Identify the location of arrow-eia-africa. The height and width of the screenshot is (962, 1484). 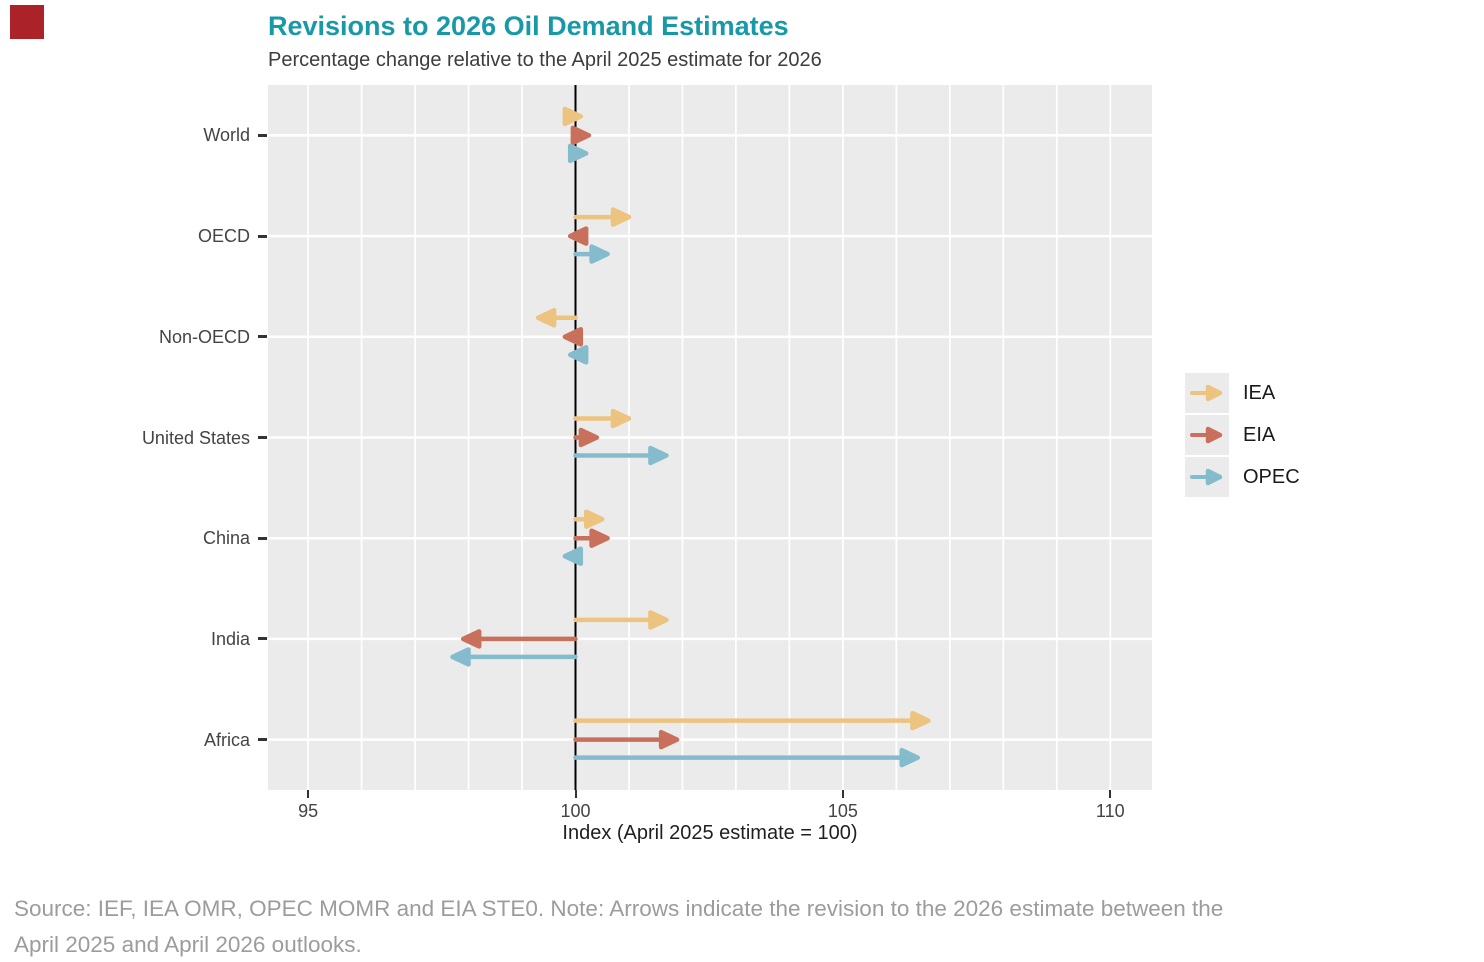
(626, 739).